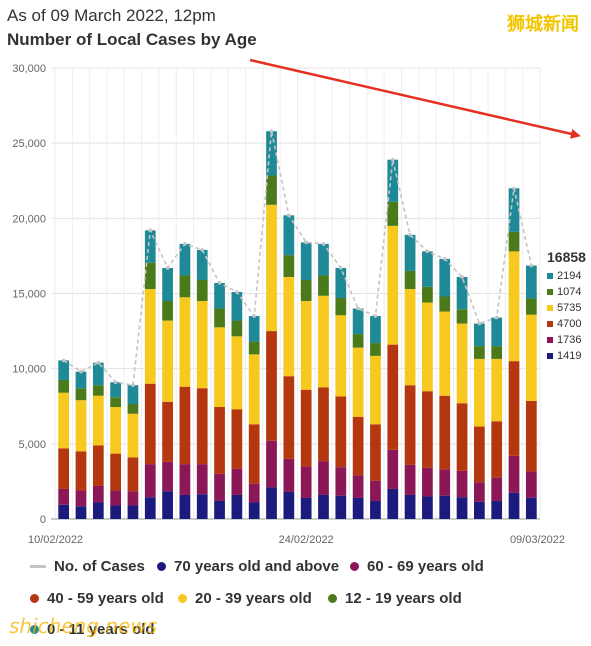 The width and height of the screenshot is (591, 646). I want to click on x-tick-label: 10/02/2022, so click(55, 540).